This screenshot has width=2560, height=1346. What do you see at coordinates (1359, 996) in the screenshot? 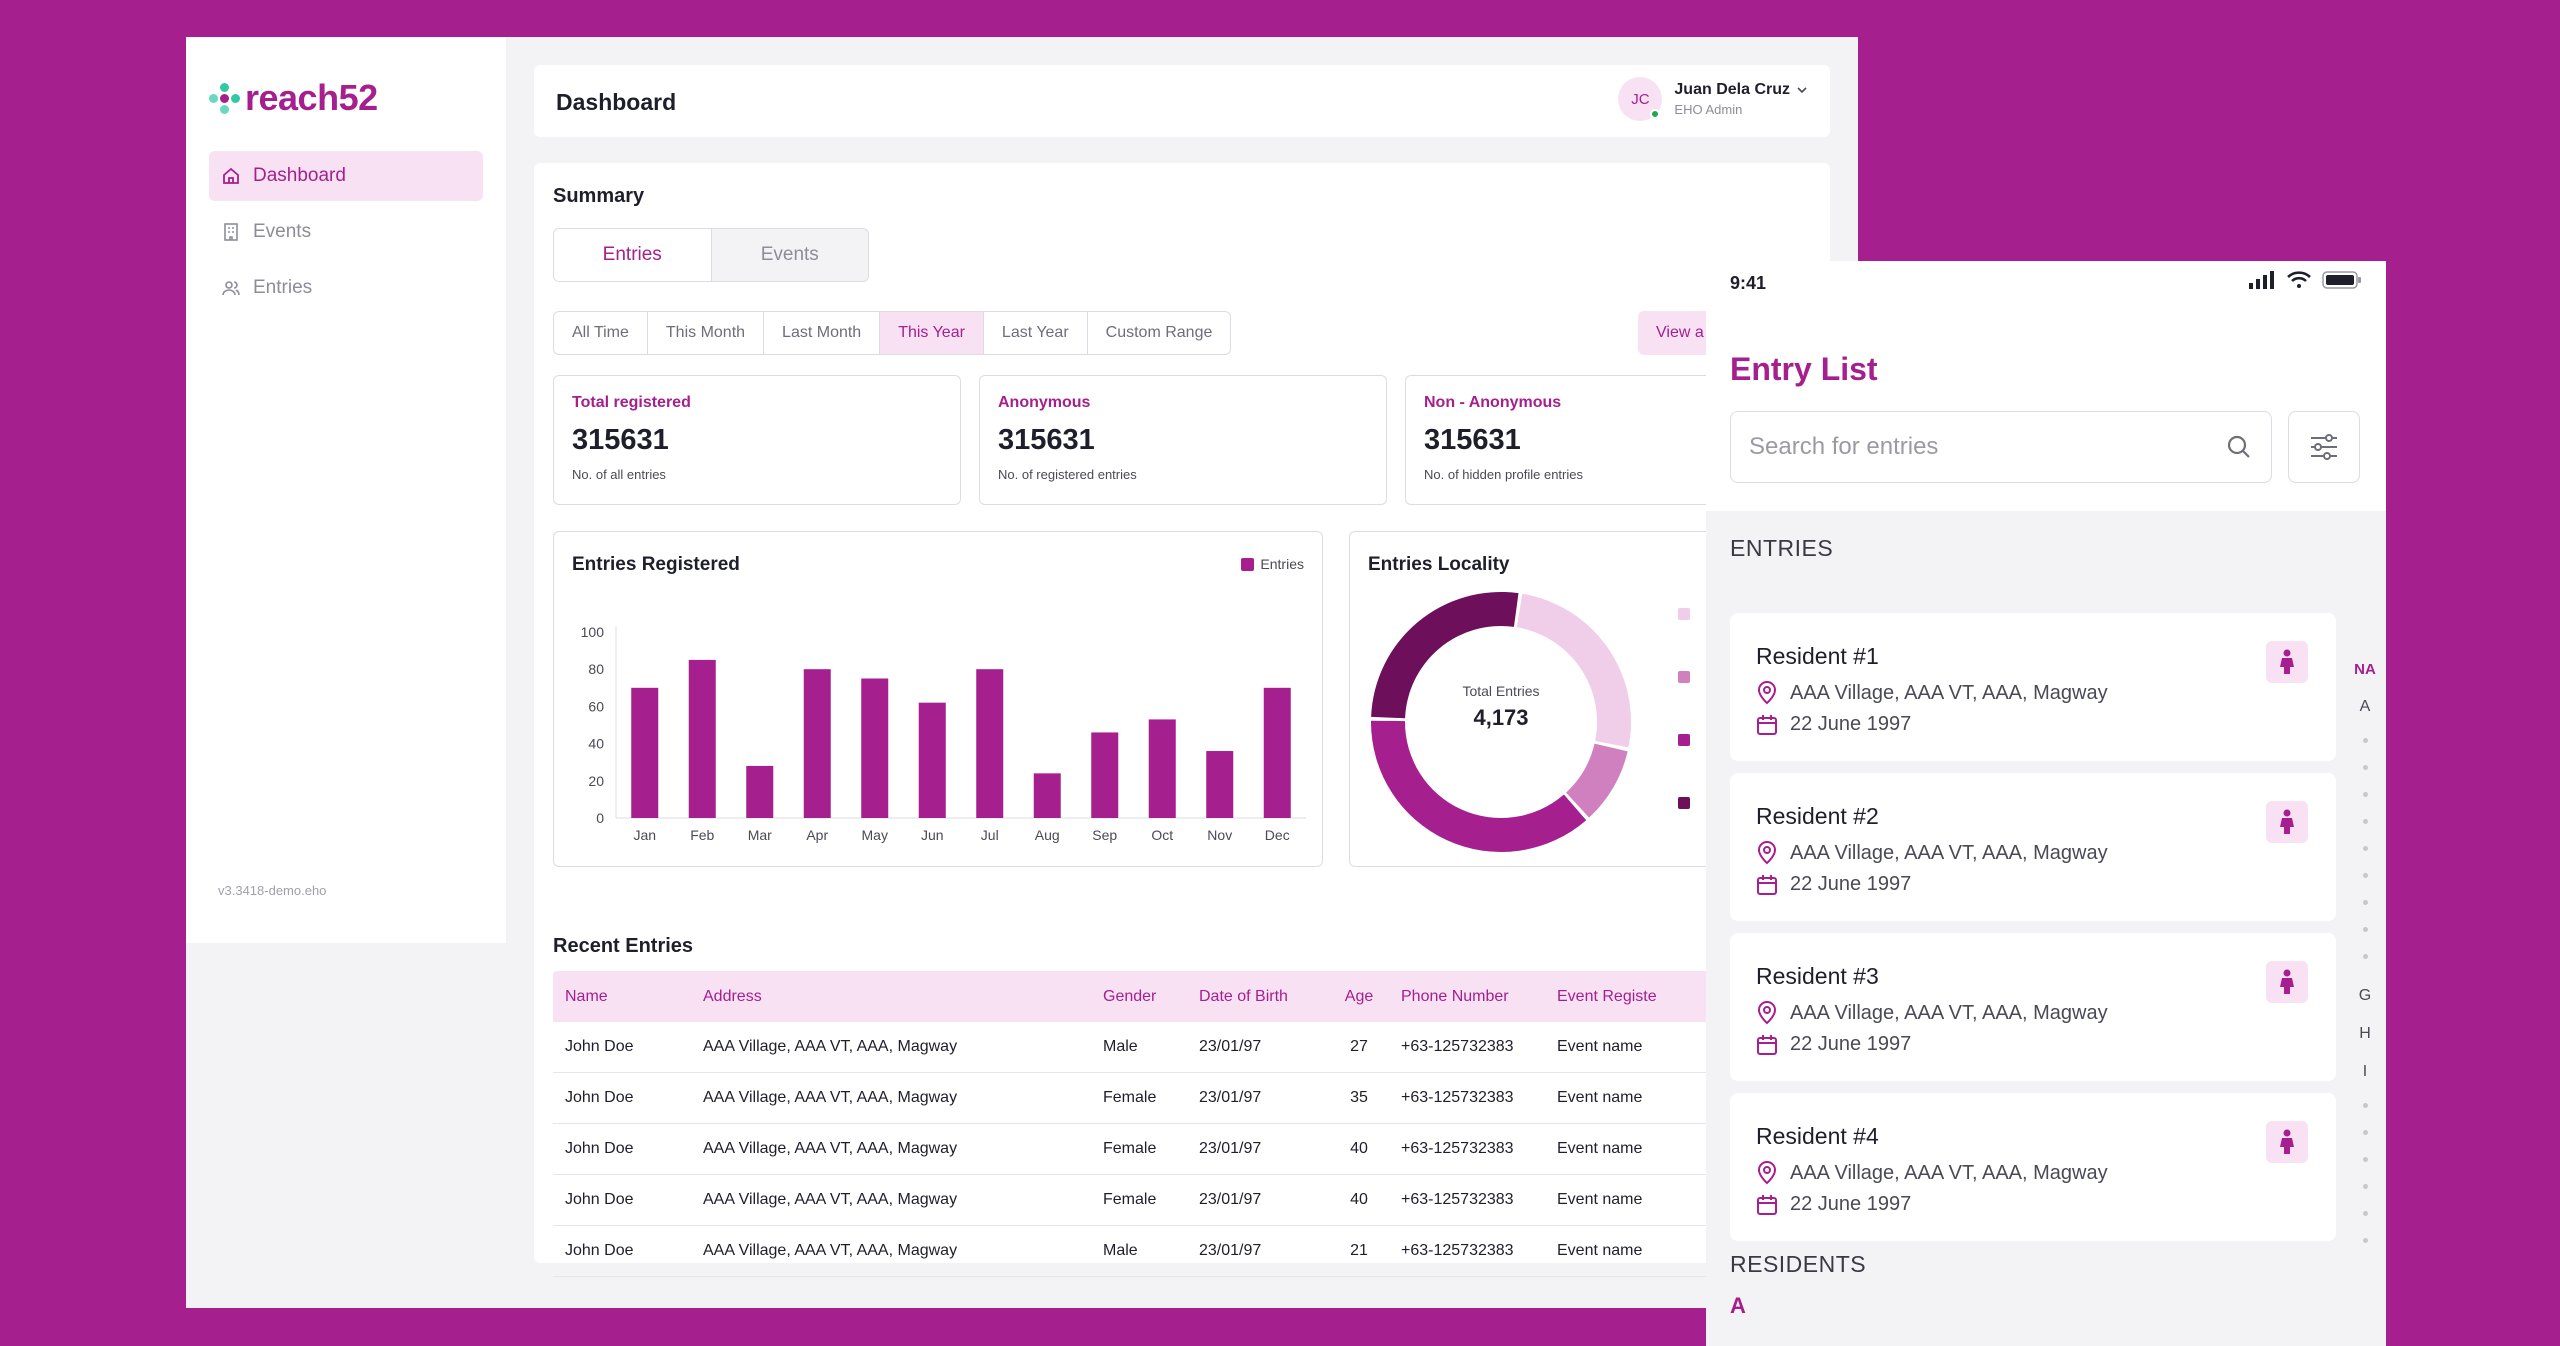
I see `col-age: Age` at bounding box center [1359, 996].